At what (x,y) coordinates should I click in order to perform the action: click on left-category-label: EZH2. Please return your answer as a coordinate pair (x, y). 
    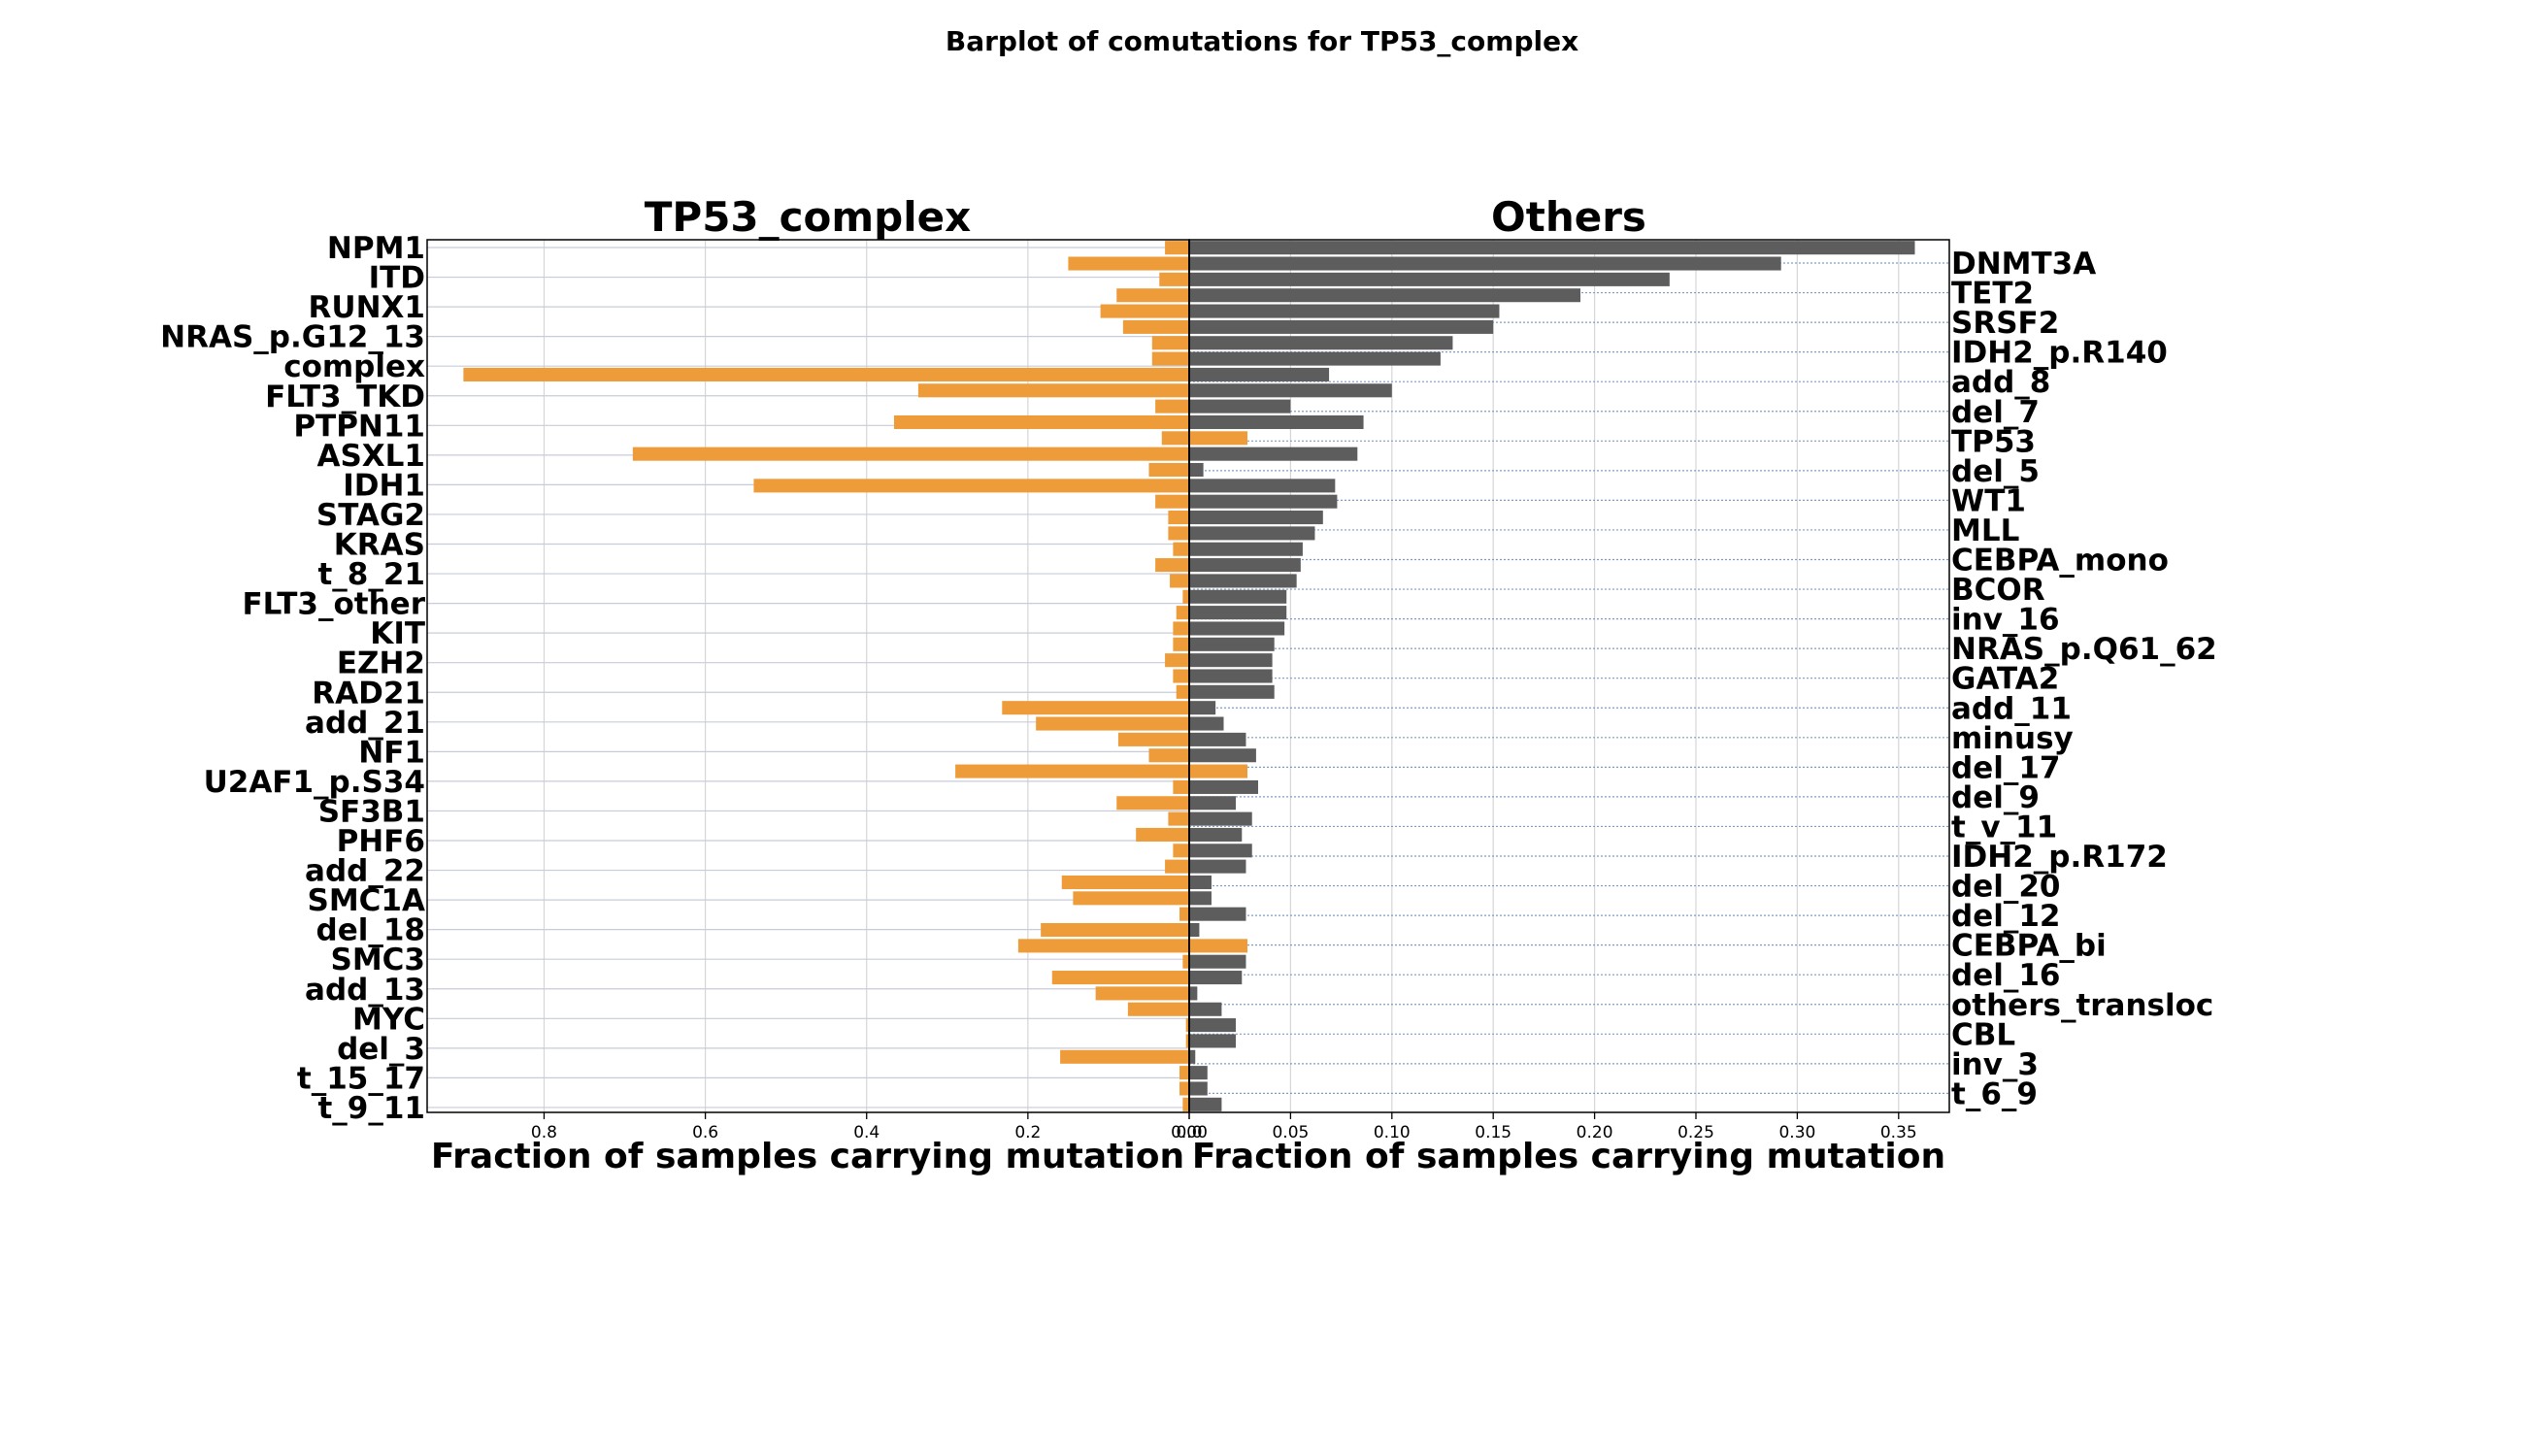
    Looking at the image, I should click on (381, 663).